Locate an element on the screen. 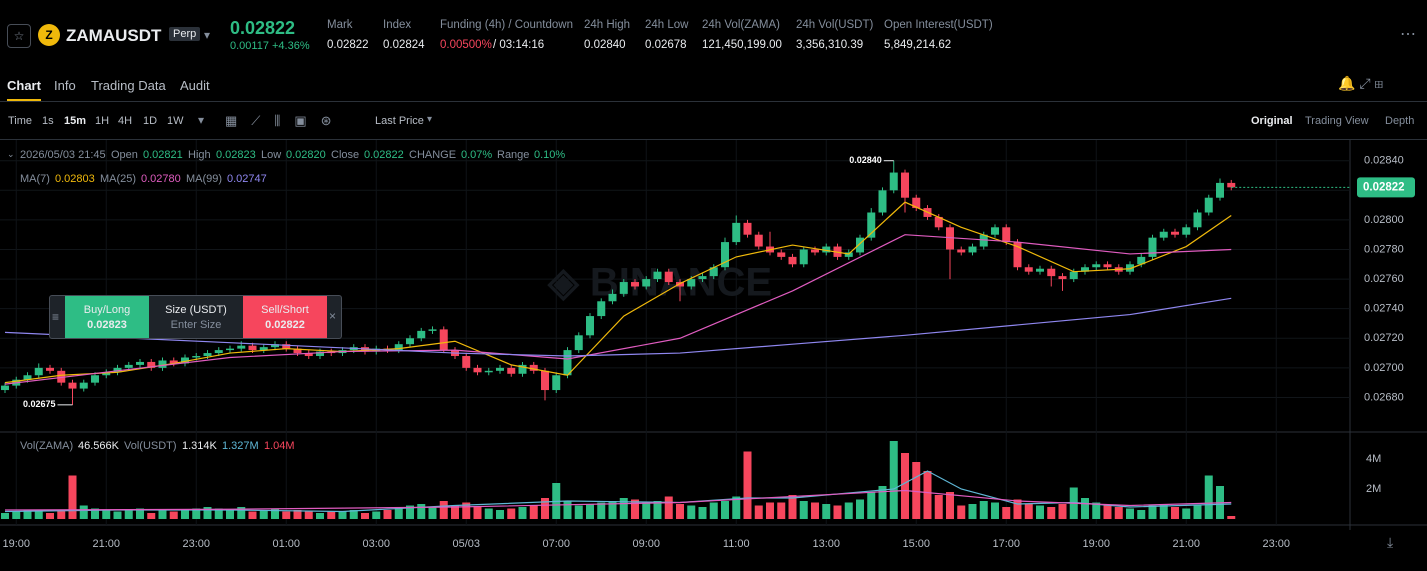 The width and height of the screenshot is (1427, 571). ma-name: MA(25) is located at coordinates (118, 179).